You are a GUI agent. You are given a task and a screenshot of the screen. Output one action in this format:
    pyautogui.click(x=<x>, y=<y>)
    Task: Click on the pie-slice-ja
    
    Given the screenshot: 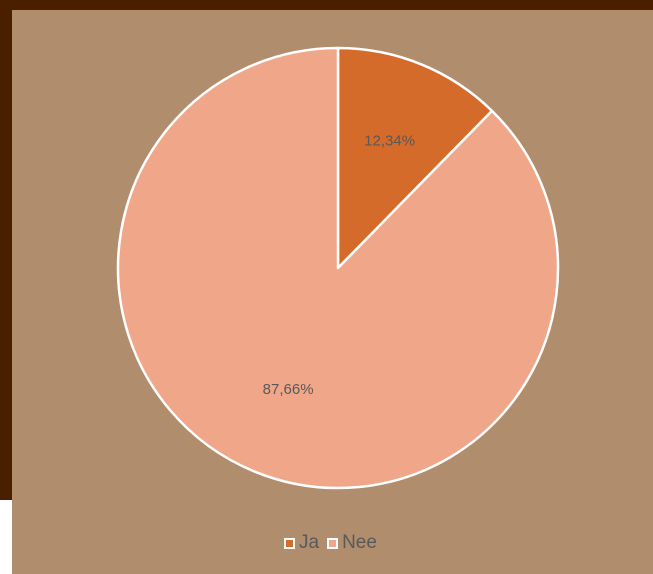 What is the action you would take?
    pyautogui.click(x=415, y=158)
    